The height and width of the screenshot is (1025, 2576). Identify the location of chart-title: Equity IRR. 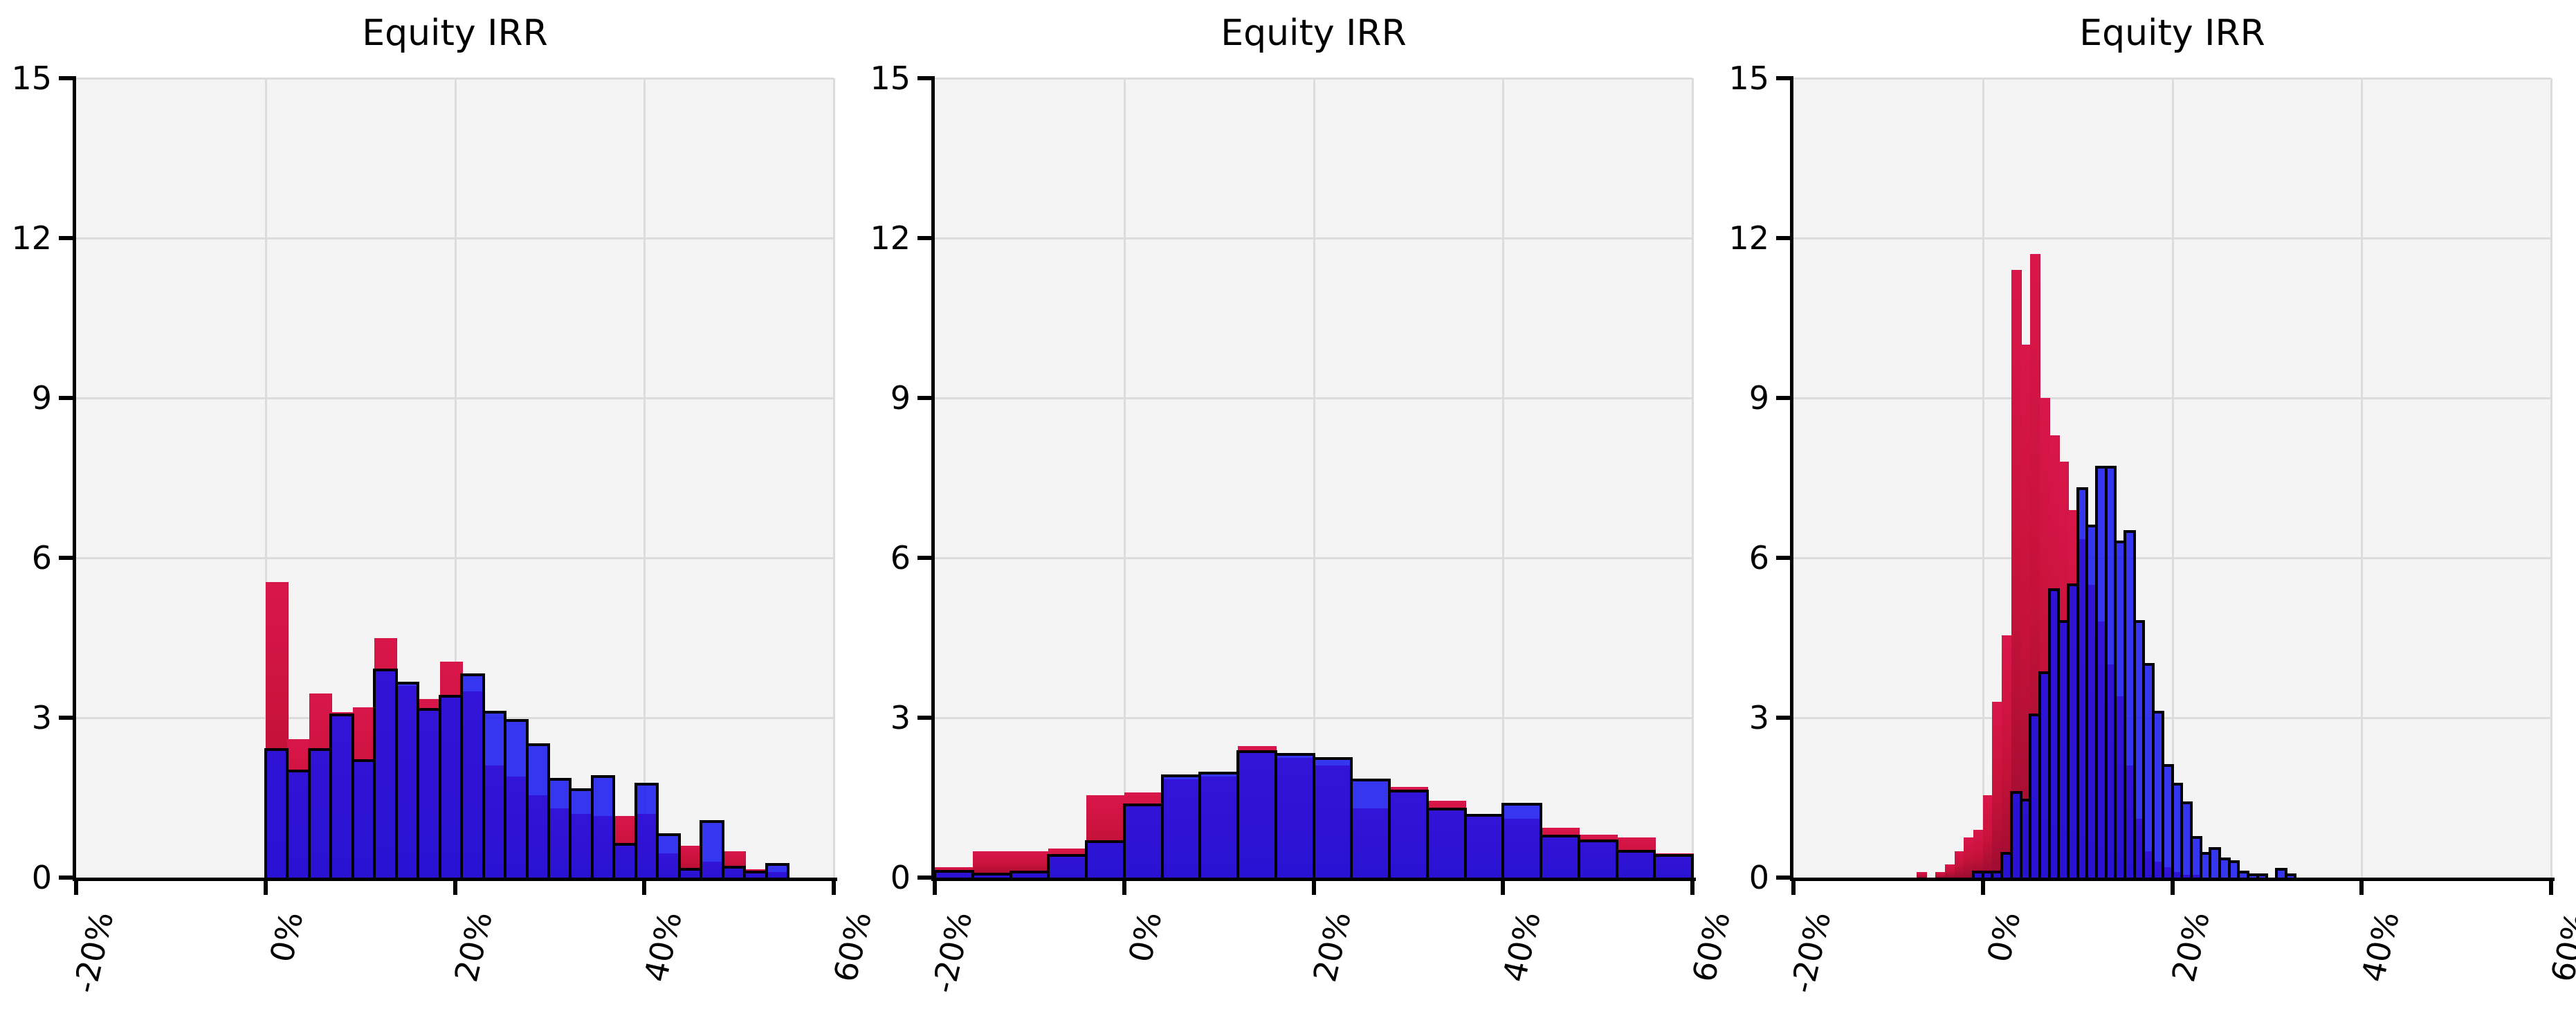
(1314, 33).